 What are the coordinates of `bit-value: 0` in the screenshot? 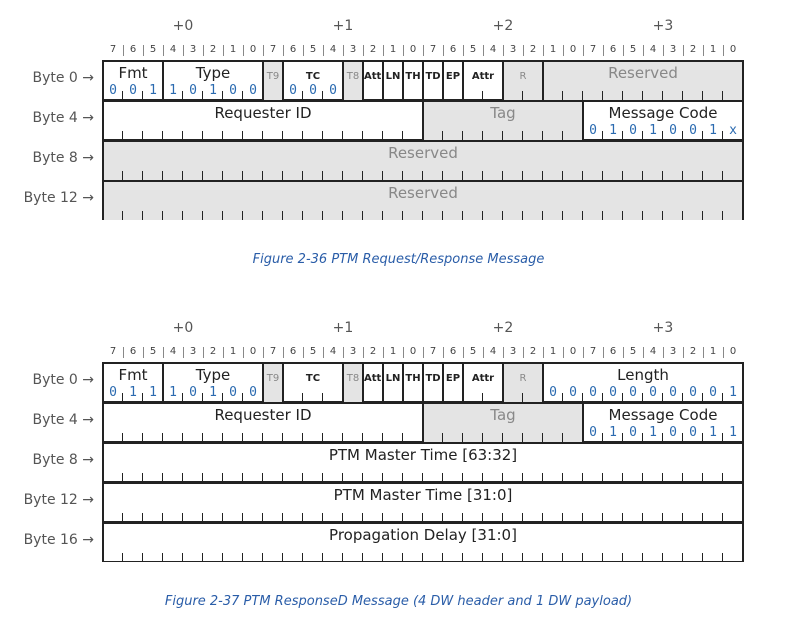 It's located at (193, 90).